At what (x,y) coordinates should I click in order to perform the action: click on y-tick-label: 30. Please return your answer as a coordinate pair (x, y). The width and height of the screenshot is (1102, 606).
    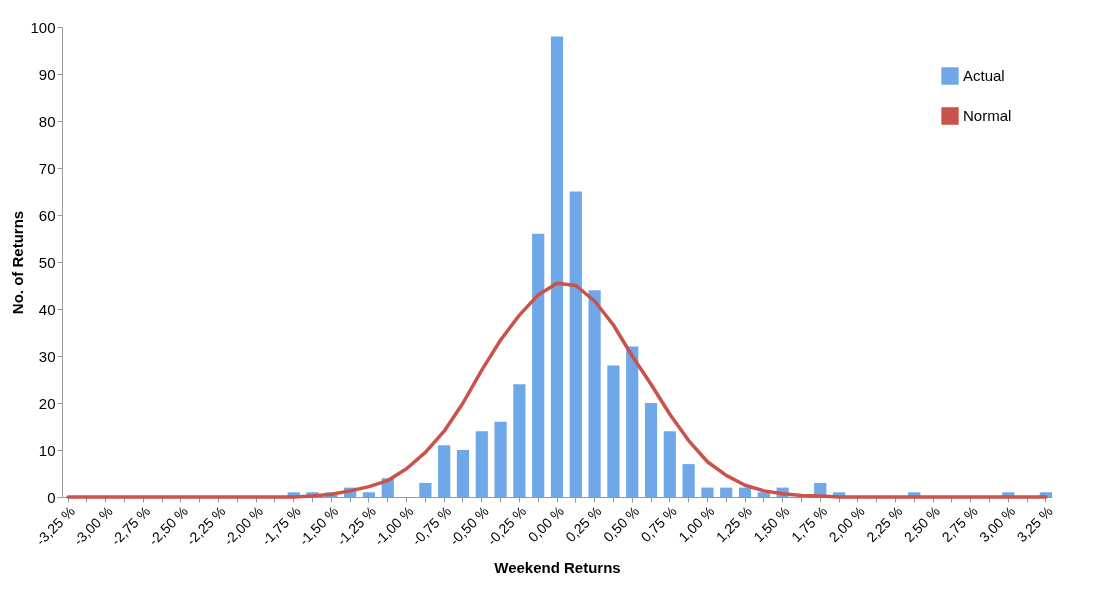
    Looking at the image, I should click on (47, 356).